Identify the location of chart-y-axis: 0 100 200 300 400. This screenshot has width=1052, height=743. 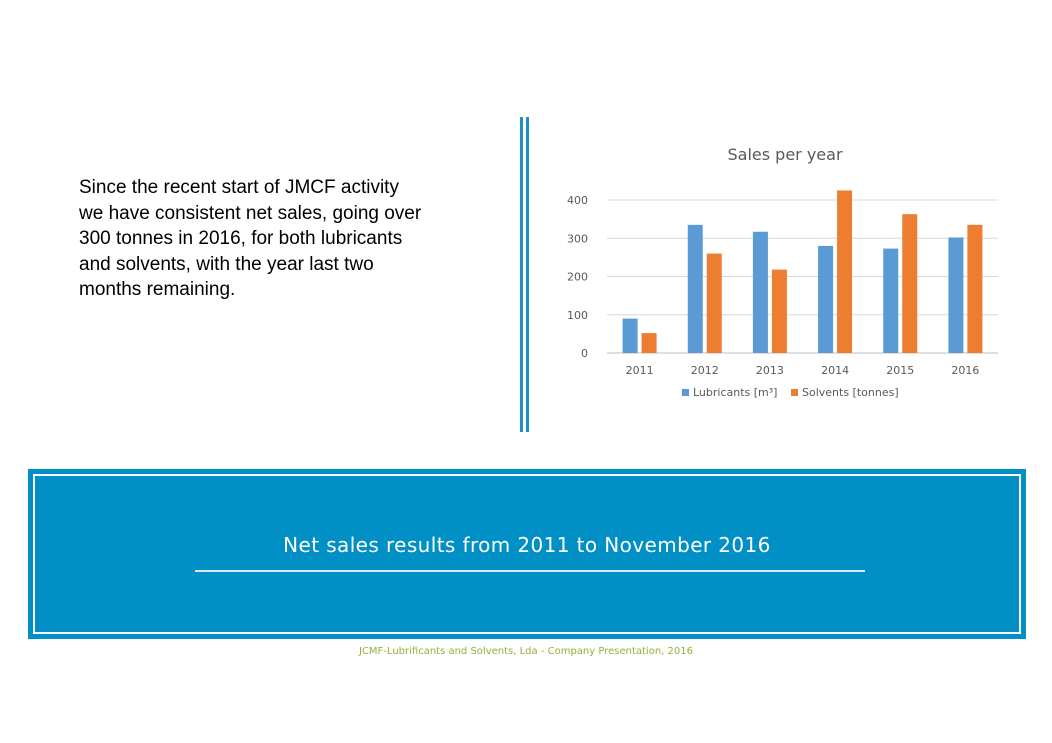
(577, 277).